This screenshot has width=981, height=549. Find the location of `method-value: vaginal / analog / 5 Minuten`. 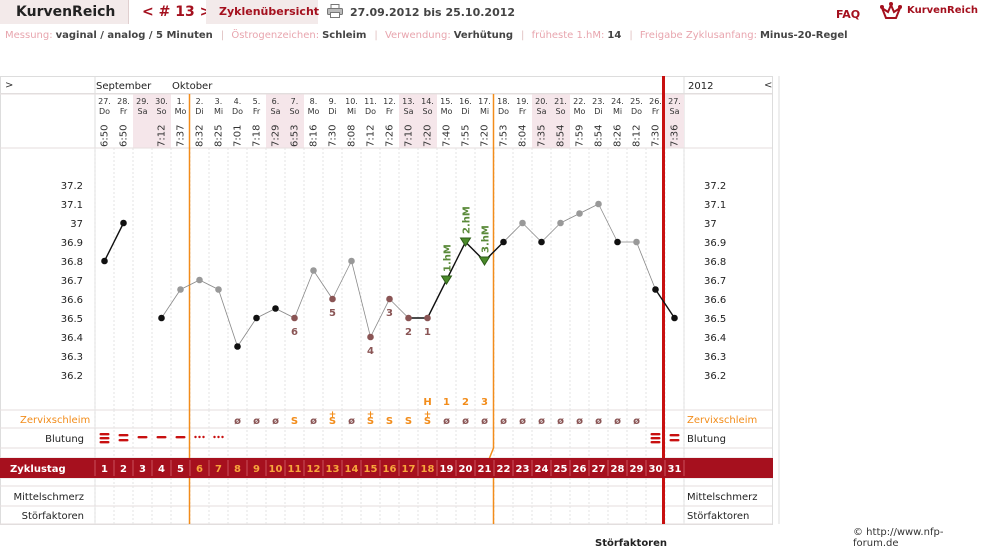

method-value: vaginal / analog / 5 Minuten is located at coordinates (134, 35).